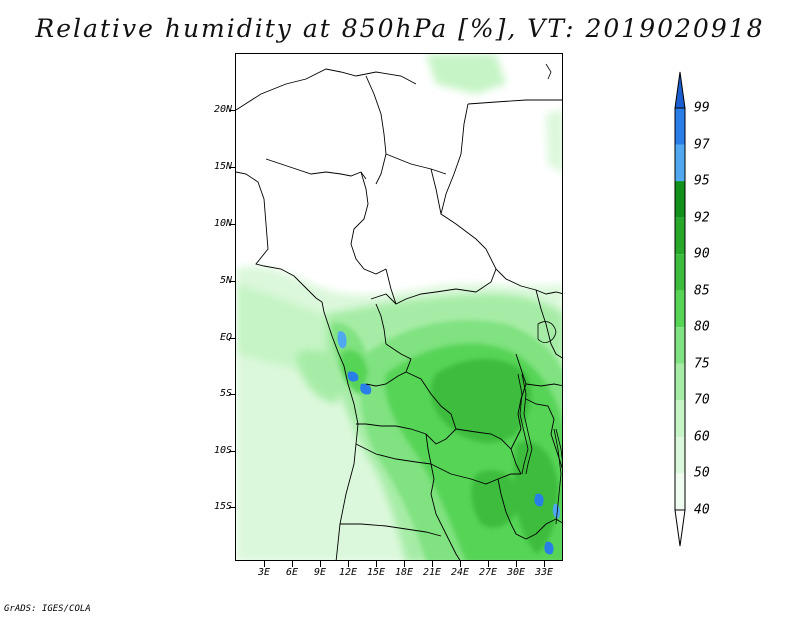 This screenshot has width=800, height=618. Describe the element at coordinates (432, 572) in the screenshot. I see `lon-label: 21E` at that location.